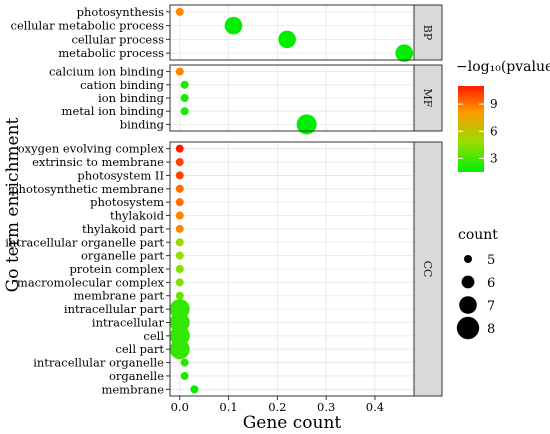 This screenshot has height=434, width=550. Describe the element at coordinates (503, 67) in the screenshot. I see `color-legend-title: −log₁₀(pvalue)` at that location.